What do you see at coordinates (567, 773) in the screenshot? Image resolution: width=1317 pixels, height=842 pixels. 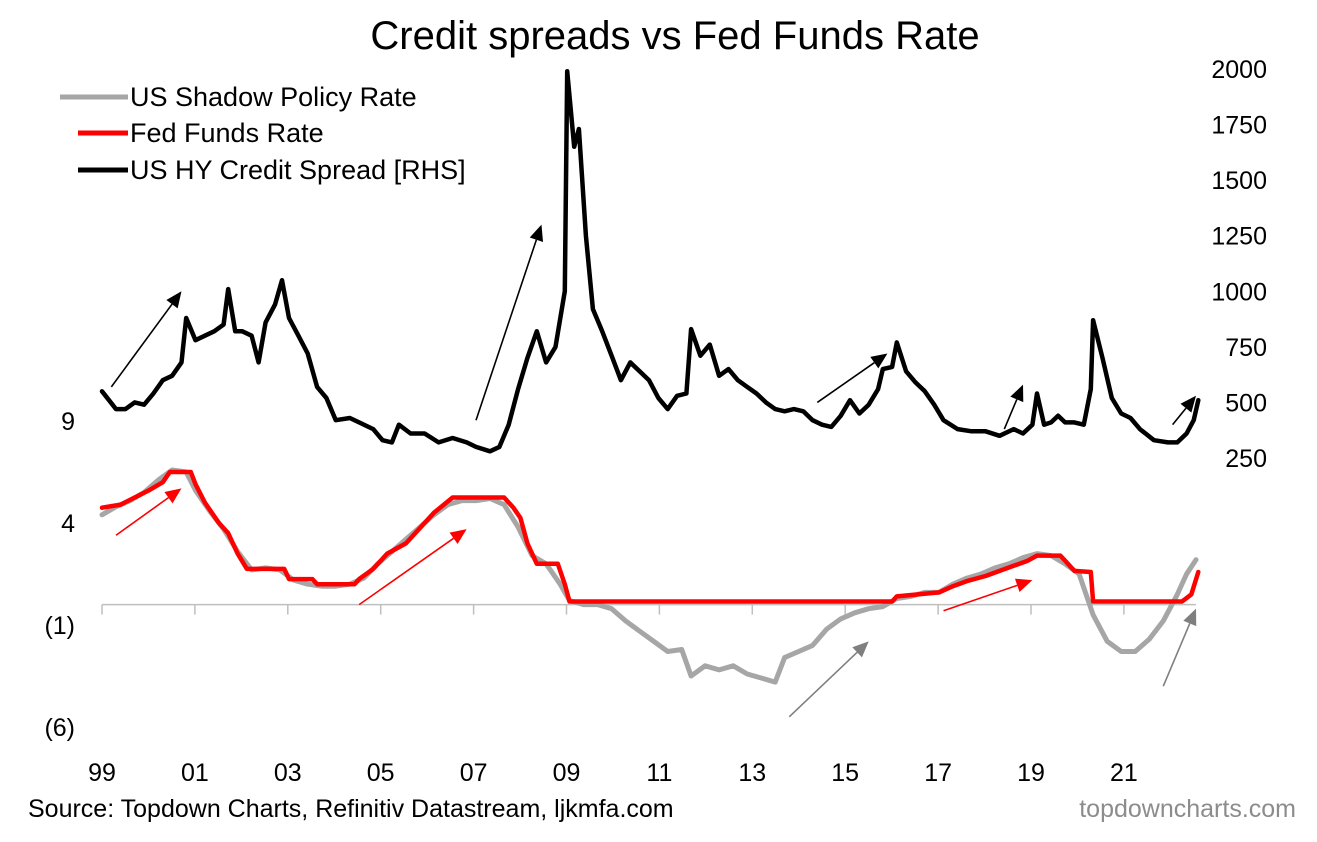 I see `x-tick-label: 09` at bounding box center [567, 773].